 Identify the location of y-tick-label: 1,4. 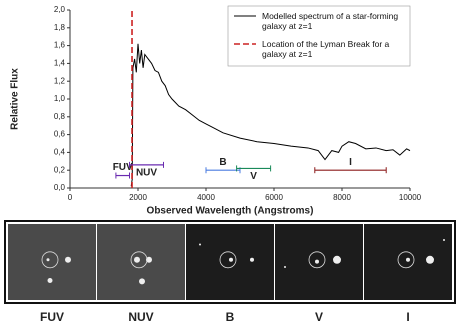
(60, 63).